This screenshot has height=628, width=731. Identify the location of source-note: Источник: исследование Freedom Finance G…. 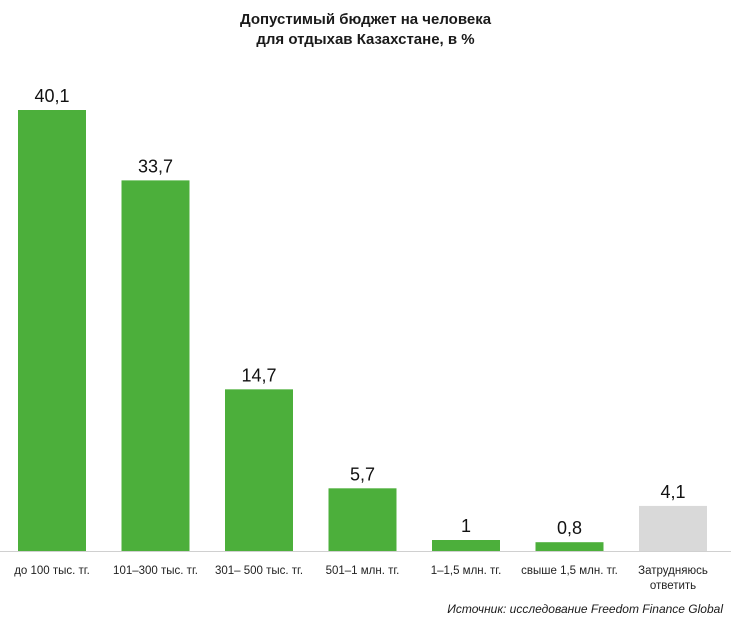
(585, 609).